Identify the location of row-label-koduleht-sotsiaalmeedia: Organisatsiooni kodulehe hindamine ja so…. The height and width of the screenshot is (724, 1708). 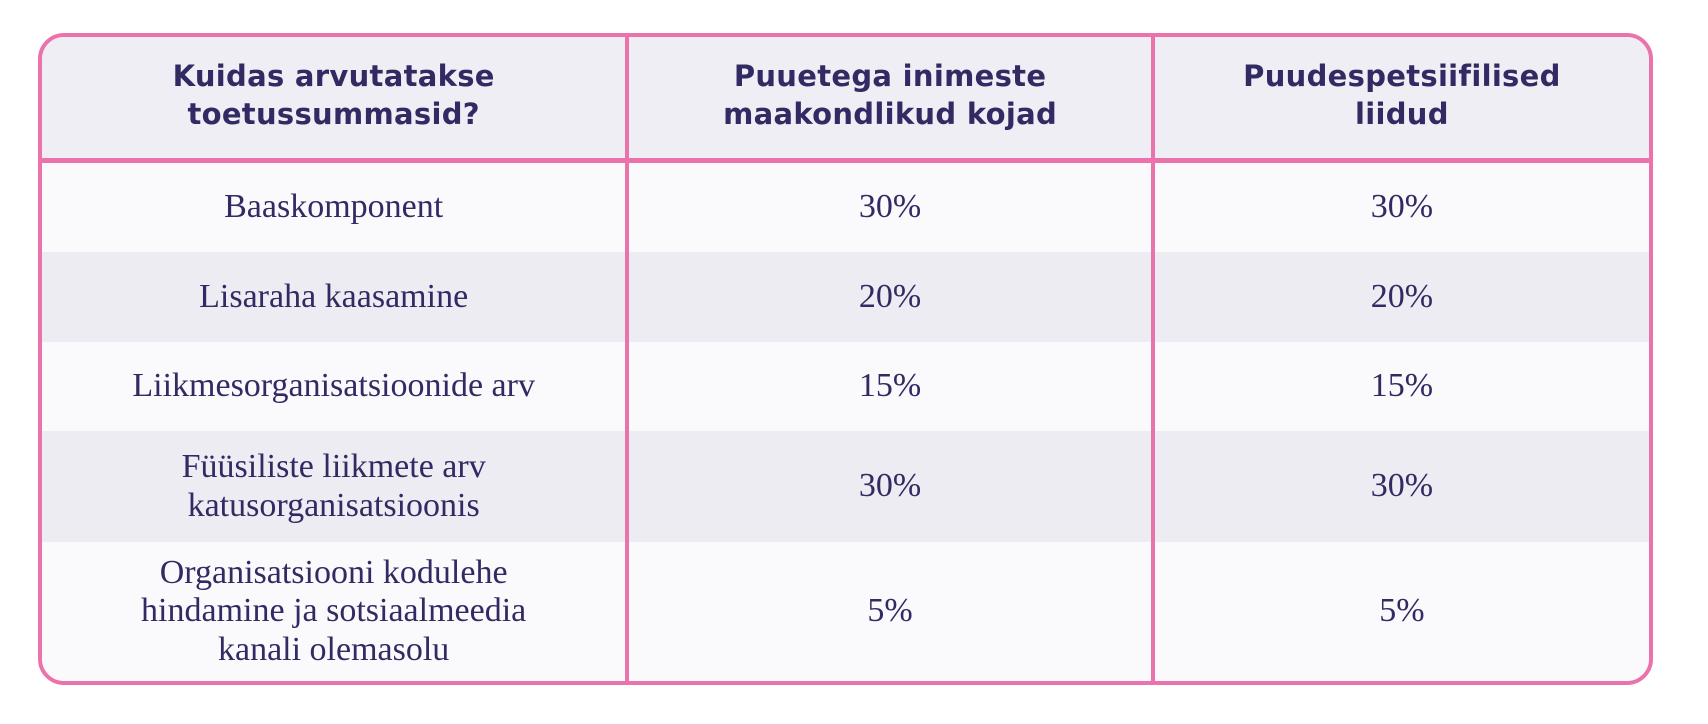
(334, 611).